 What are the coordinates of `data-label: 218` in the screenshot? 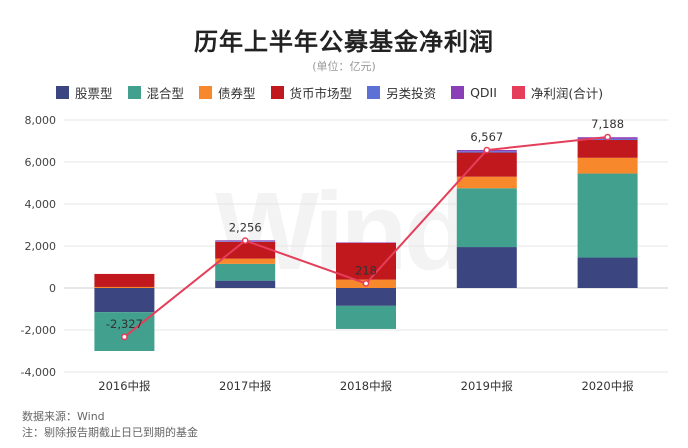 It's located at (366, 270).